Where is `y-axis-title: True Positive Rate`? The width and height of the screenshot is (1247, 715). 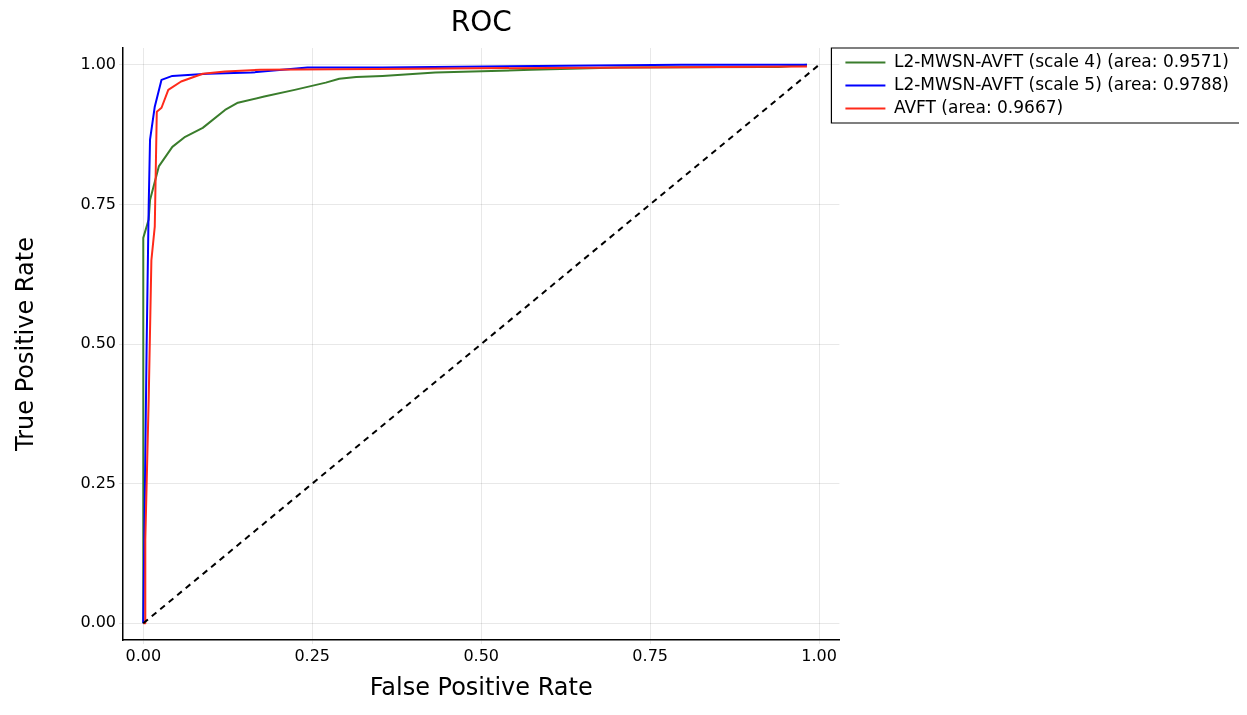 y-axis-title: True Positive Rate is located at coordinates (24, 344).